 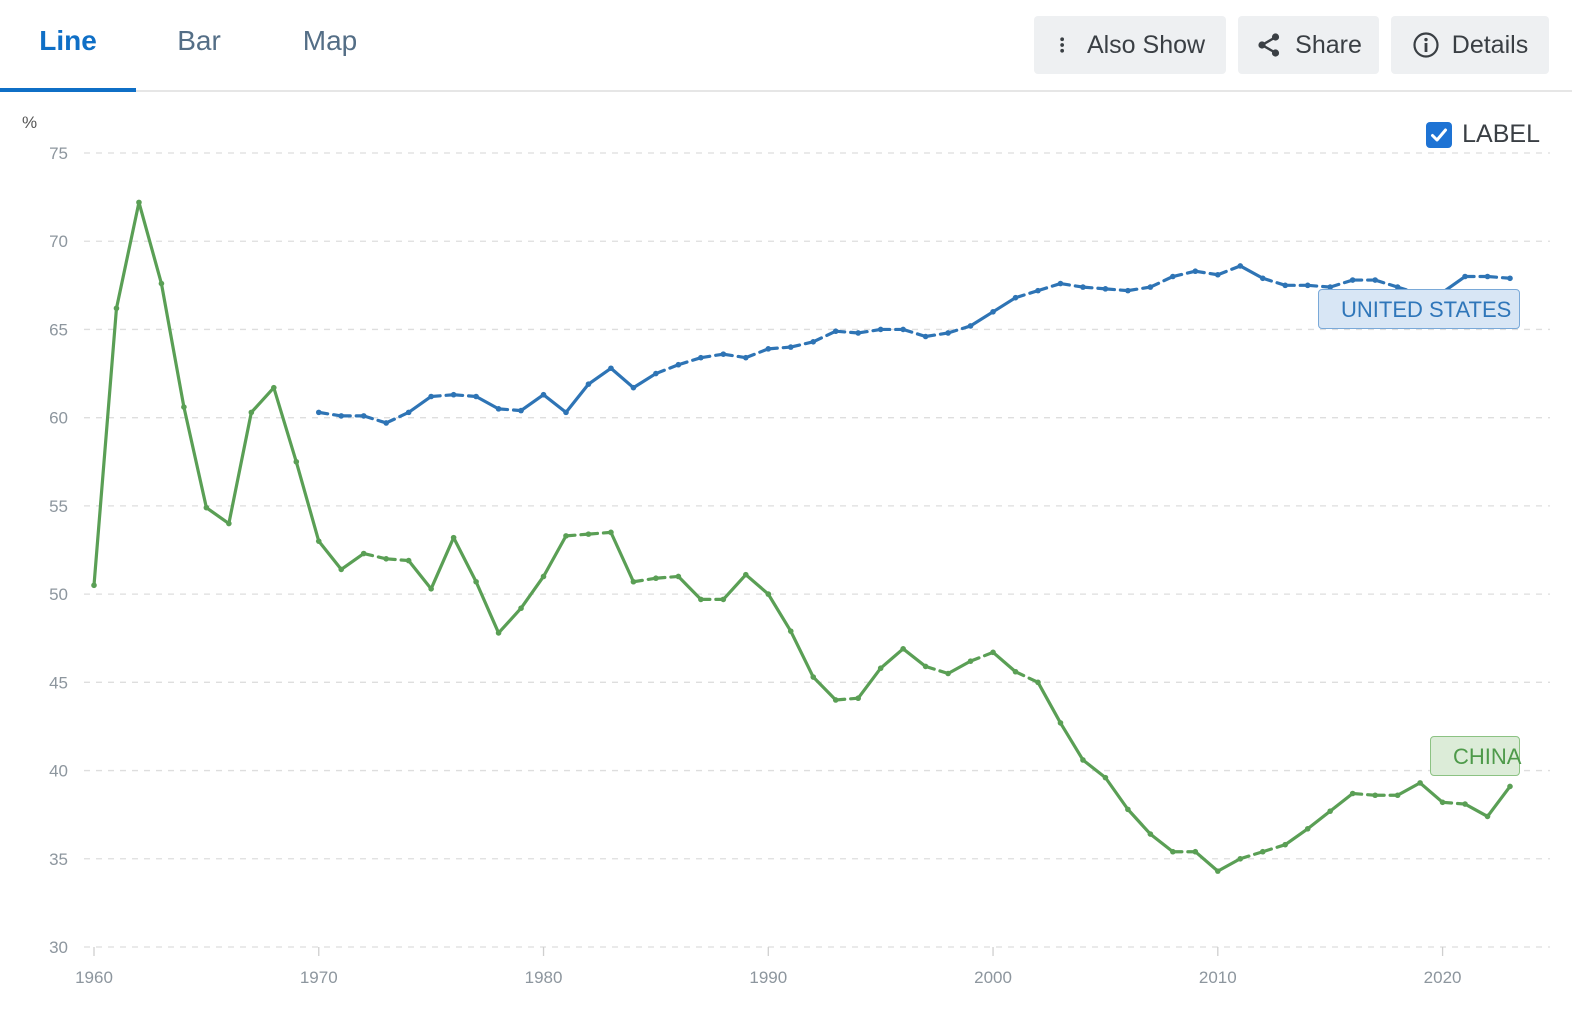 What do you see at coordinates (1439, 134) in the screenshot?
I see `label-checkbox` at bounding box center [1439, 134].